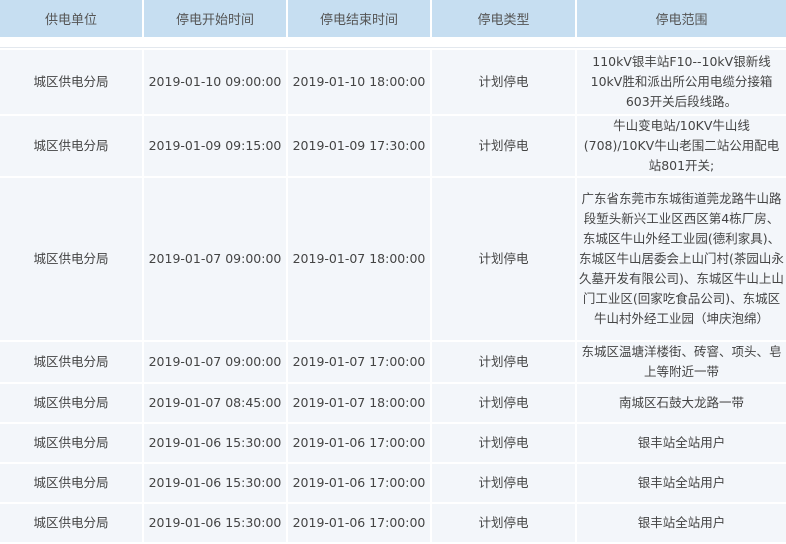  What do you see at coordinates (215, 82) in the screenshot?
I see `start-time-cell: 2019-01-10 09:00:00` at bounding box center [215, 82].